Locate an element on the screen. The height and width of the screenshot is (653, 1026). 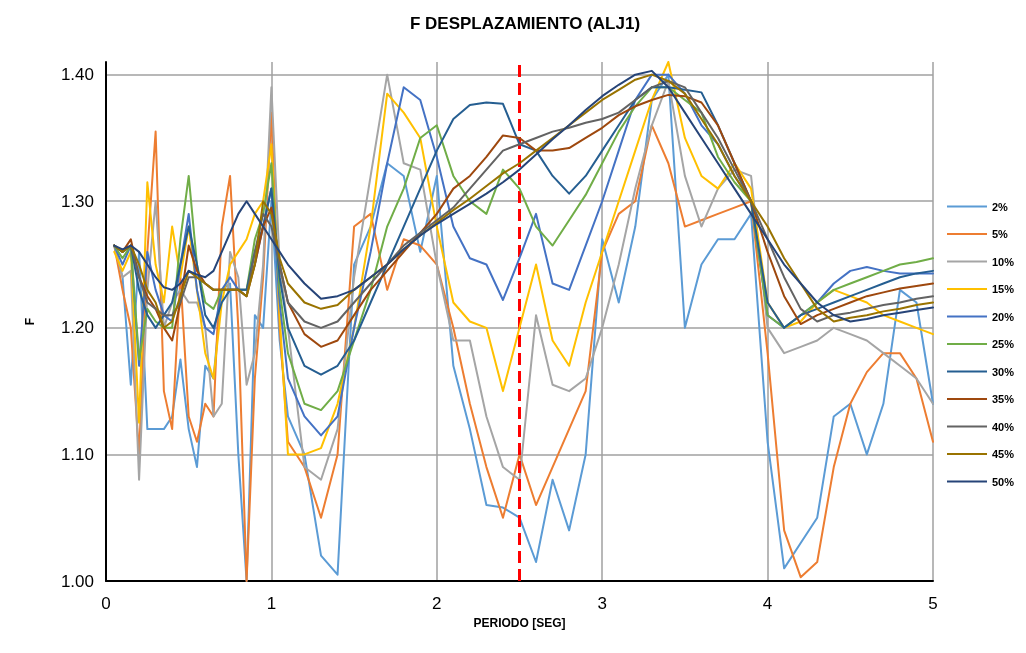
legend-label: 30% is located at coordinates (1003, 371).